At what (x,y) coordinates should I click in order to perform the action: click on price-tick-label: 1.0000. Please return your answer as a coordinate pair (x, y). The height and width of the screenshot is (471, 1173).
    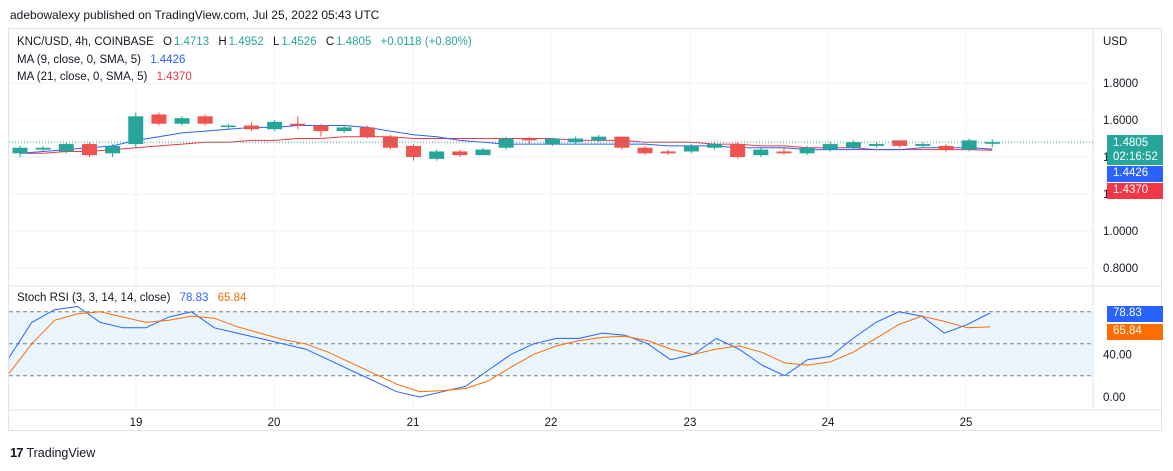
    Looking at the image, I should click on (1120, 232).